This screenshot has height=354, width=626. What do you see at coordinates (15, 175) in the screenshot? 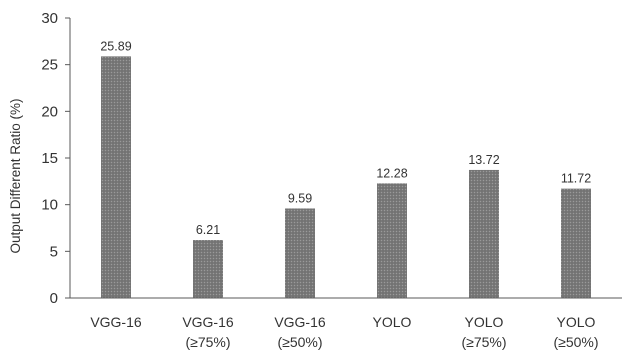
I see `y-axis-title: Output Different Ratio (%)` at bounding box center [15, 175].